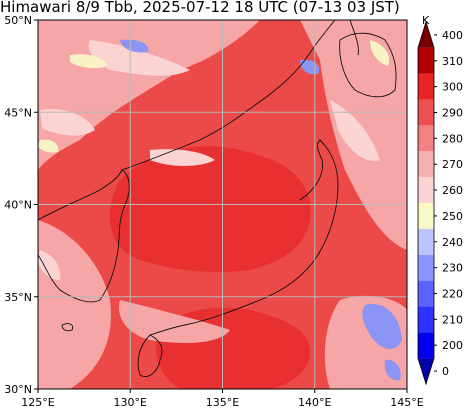  I want to click on x-tick-label: 135°E, so click(222, 402).